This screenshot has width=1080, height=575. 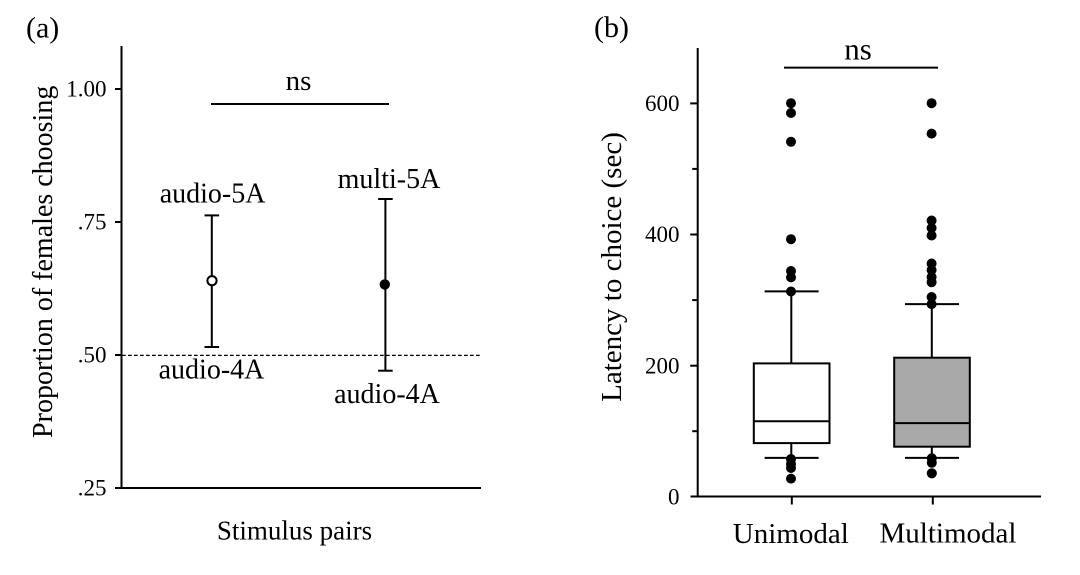 What do you see at coordinates (791, 534) in the screenshot?
I see `svg-text: Unimodal` at bounding box center [791, 534].